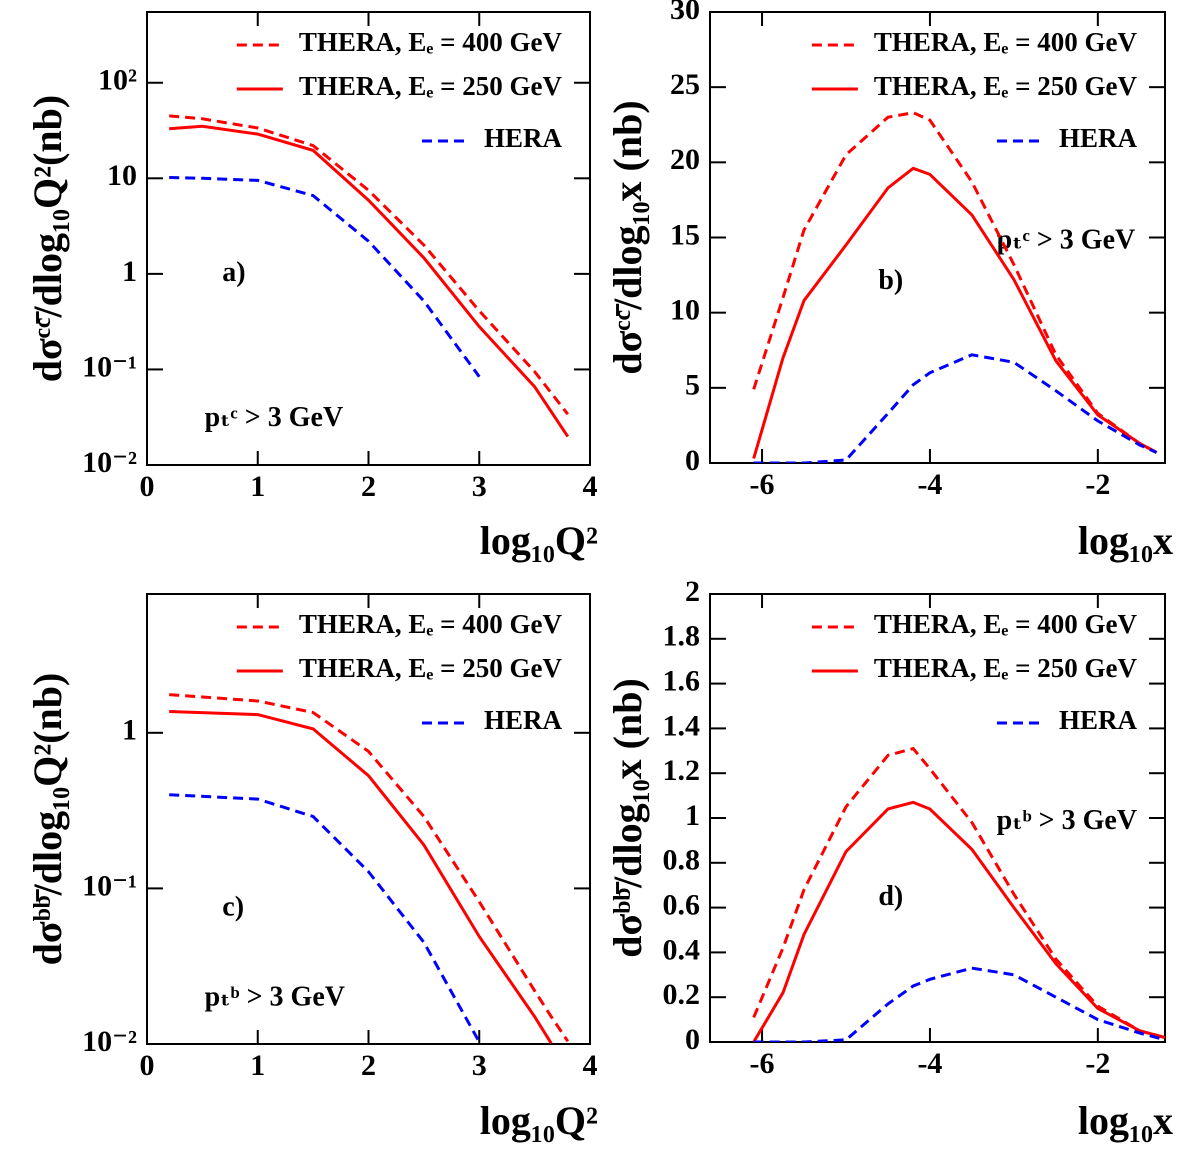 The image size is (1184, 1158). What do you see at coordinates (685, 159) in the screenshot?
I see `y-tick-label: 20` at bounding box center [685, 159].